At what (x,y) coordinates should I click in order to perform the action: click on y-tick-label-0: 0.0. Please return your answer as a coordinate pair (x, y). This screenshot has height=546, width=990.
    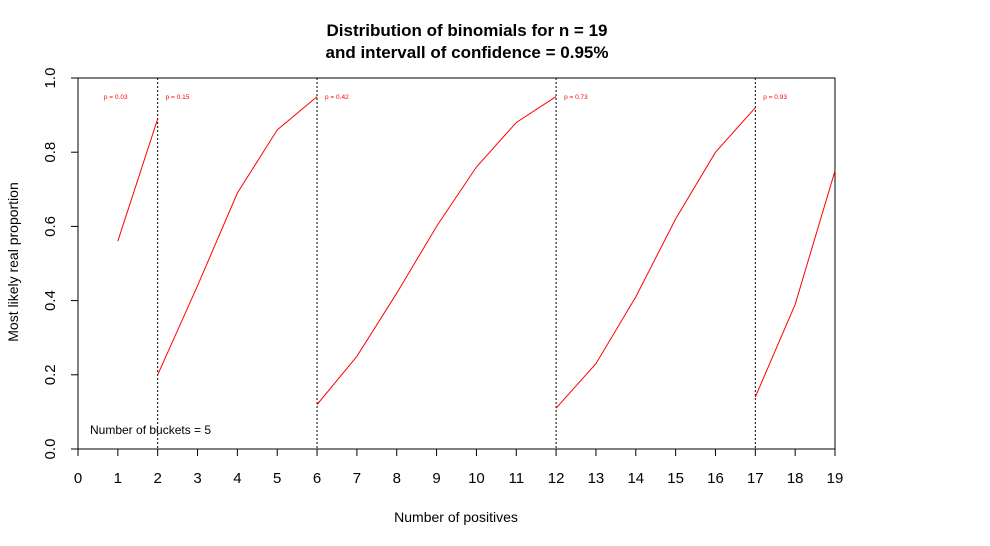
    Looking at the image, I should click on (50, 449).